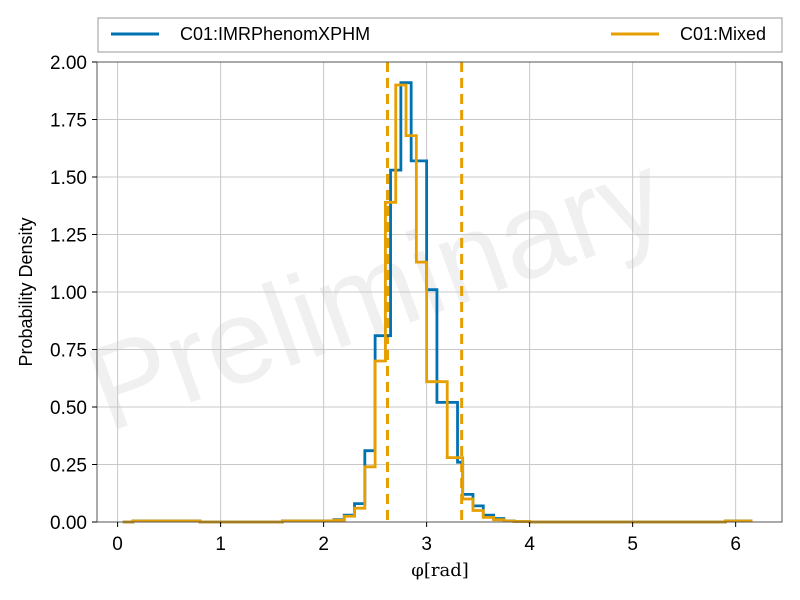 The image size is (800, 600). I want to click on y-tick-label-6: 1.50, so click(68, 178).